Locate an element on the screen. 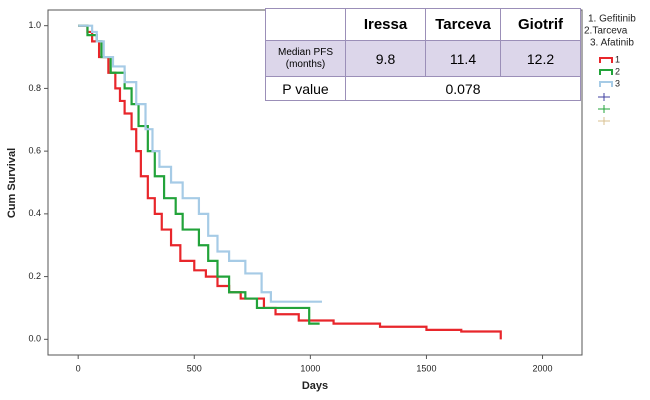  table-header: Giotrif is located at coordinates (540, 24).